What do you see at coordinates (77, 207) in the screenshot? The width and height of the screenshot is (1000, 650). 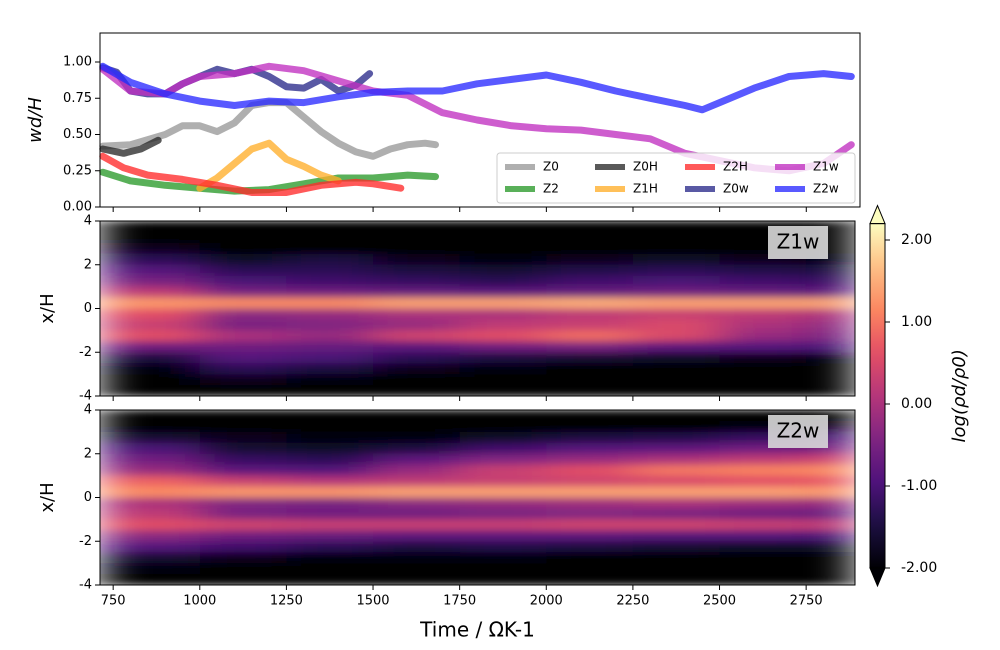 I see `y-tick-label: 0.00` at bounding box center [77, 207].